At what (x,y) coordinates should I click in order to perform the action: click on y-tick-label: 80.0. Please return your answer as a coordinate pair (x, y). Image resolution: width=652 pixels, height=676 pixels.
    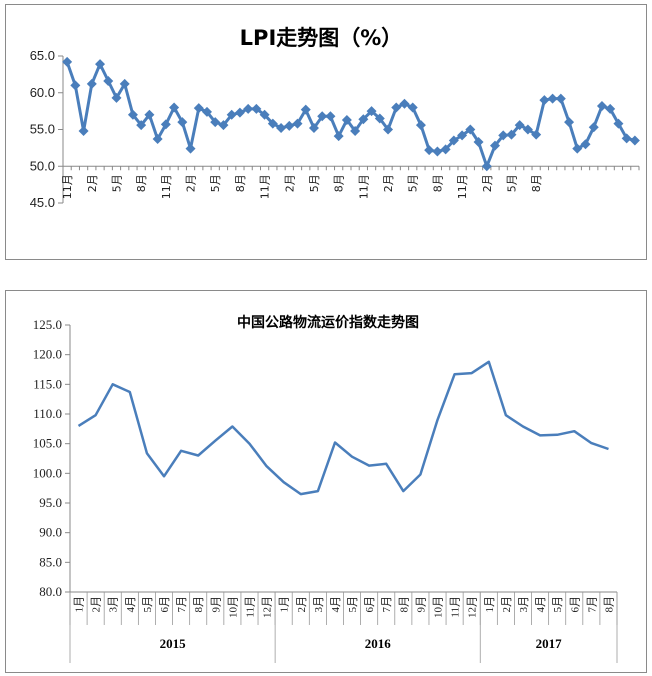
    Looking at the image, I should click on (50, 591).